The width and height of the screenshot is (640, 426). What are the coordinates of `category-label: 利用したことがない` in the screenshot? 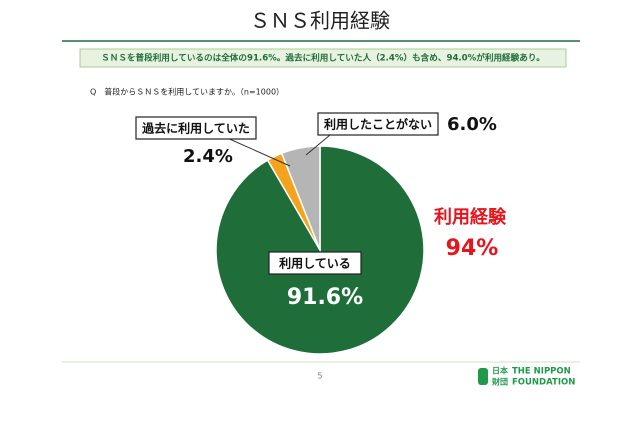 It's located at (378, 124).